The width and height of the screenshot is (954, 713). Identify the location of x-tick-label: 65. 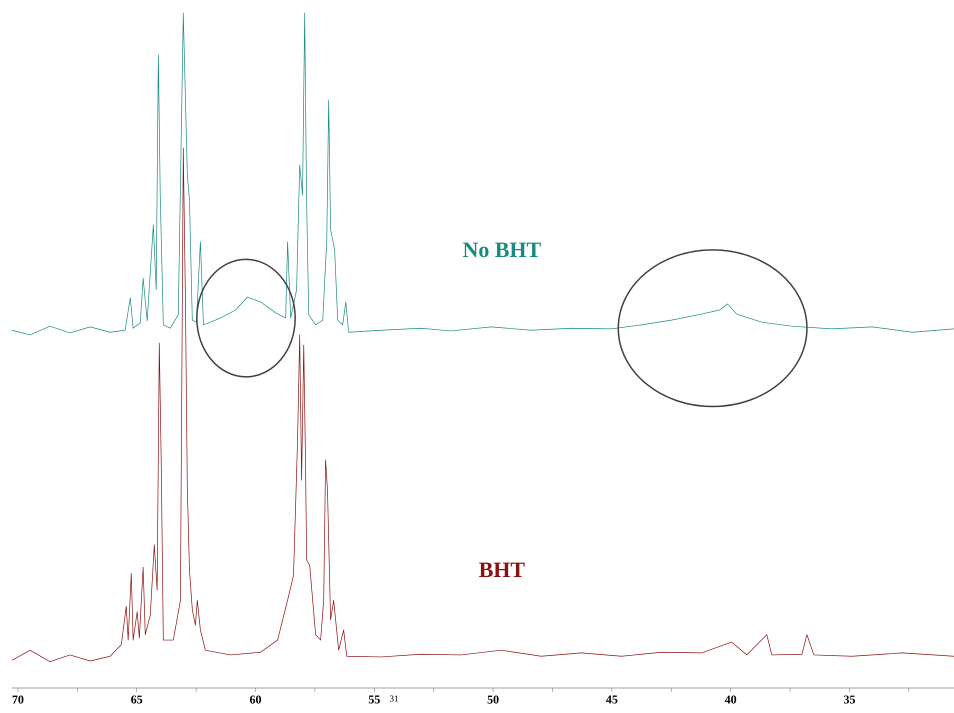
(136, 700).